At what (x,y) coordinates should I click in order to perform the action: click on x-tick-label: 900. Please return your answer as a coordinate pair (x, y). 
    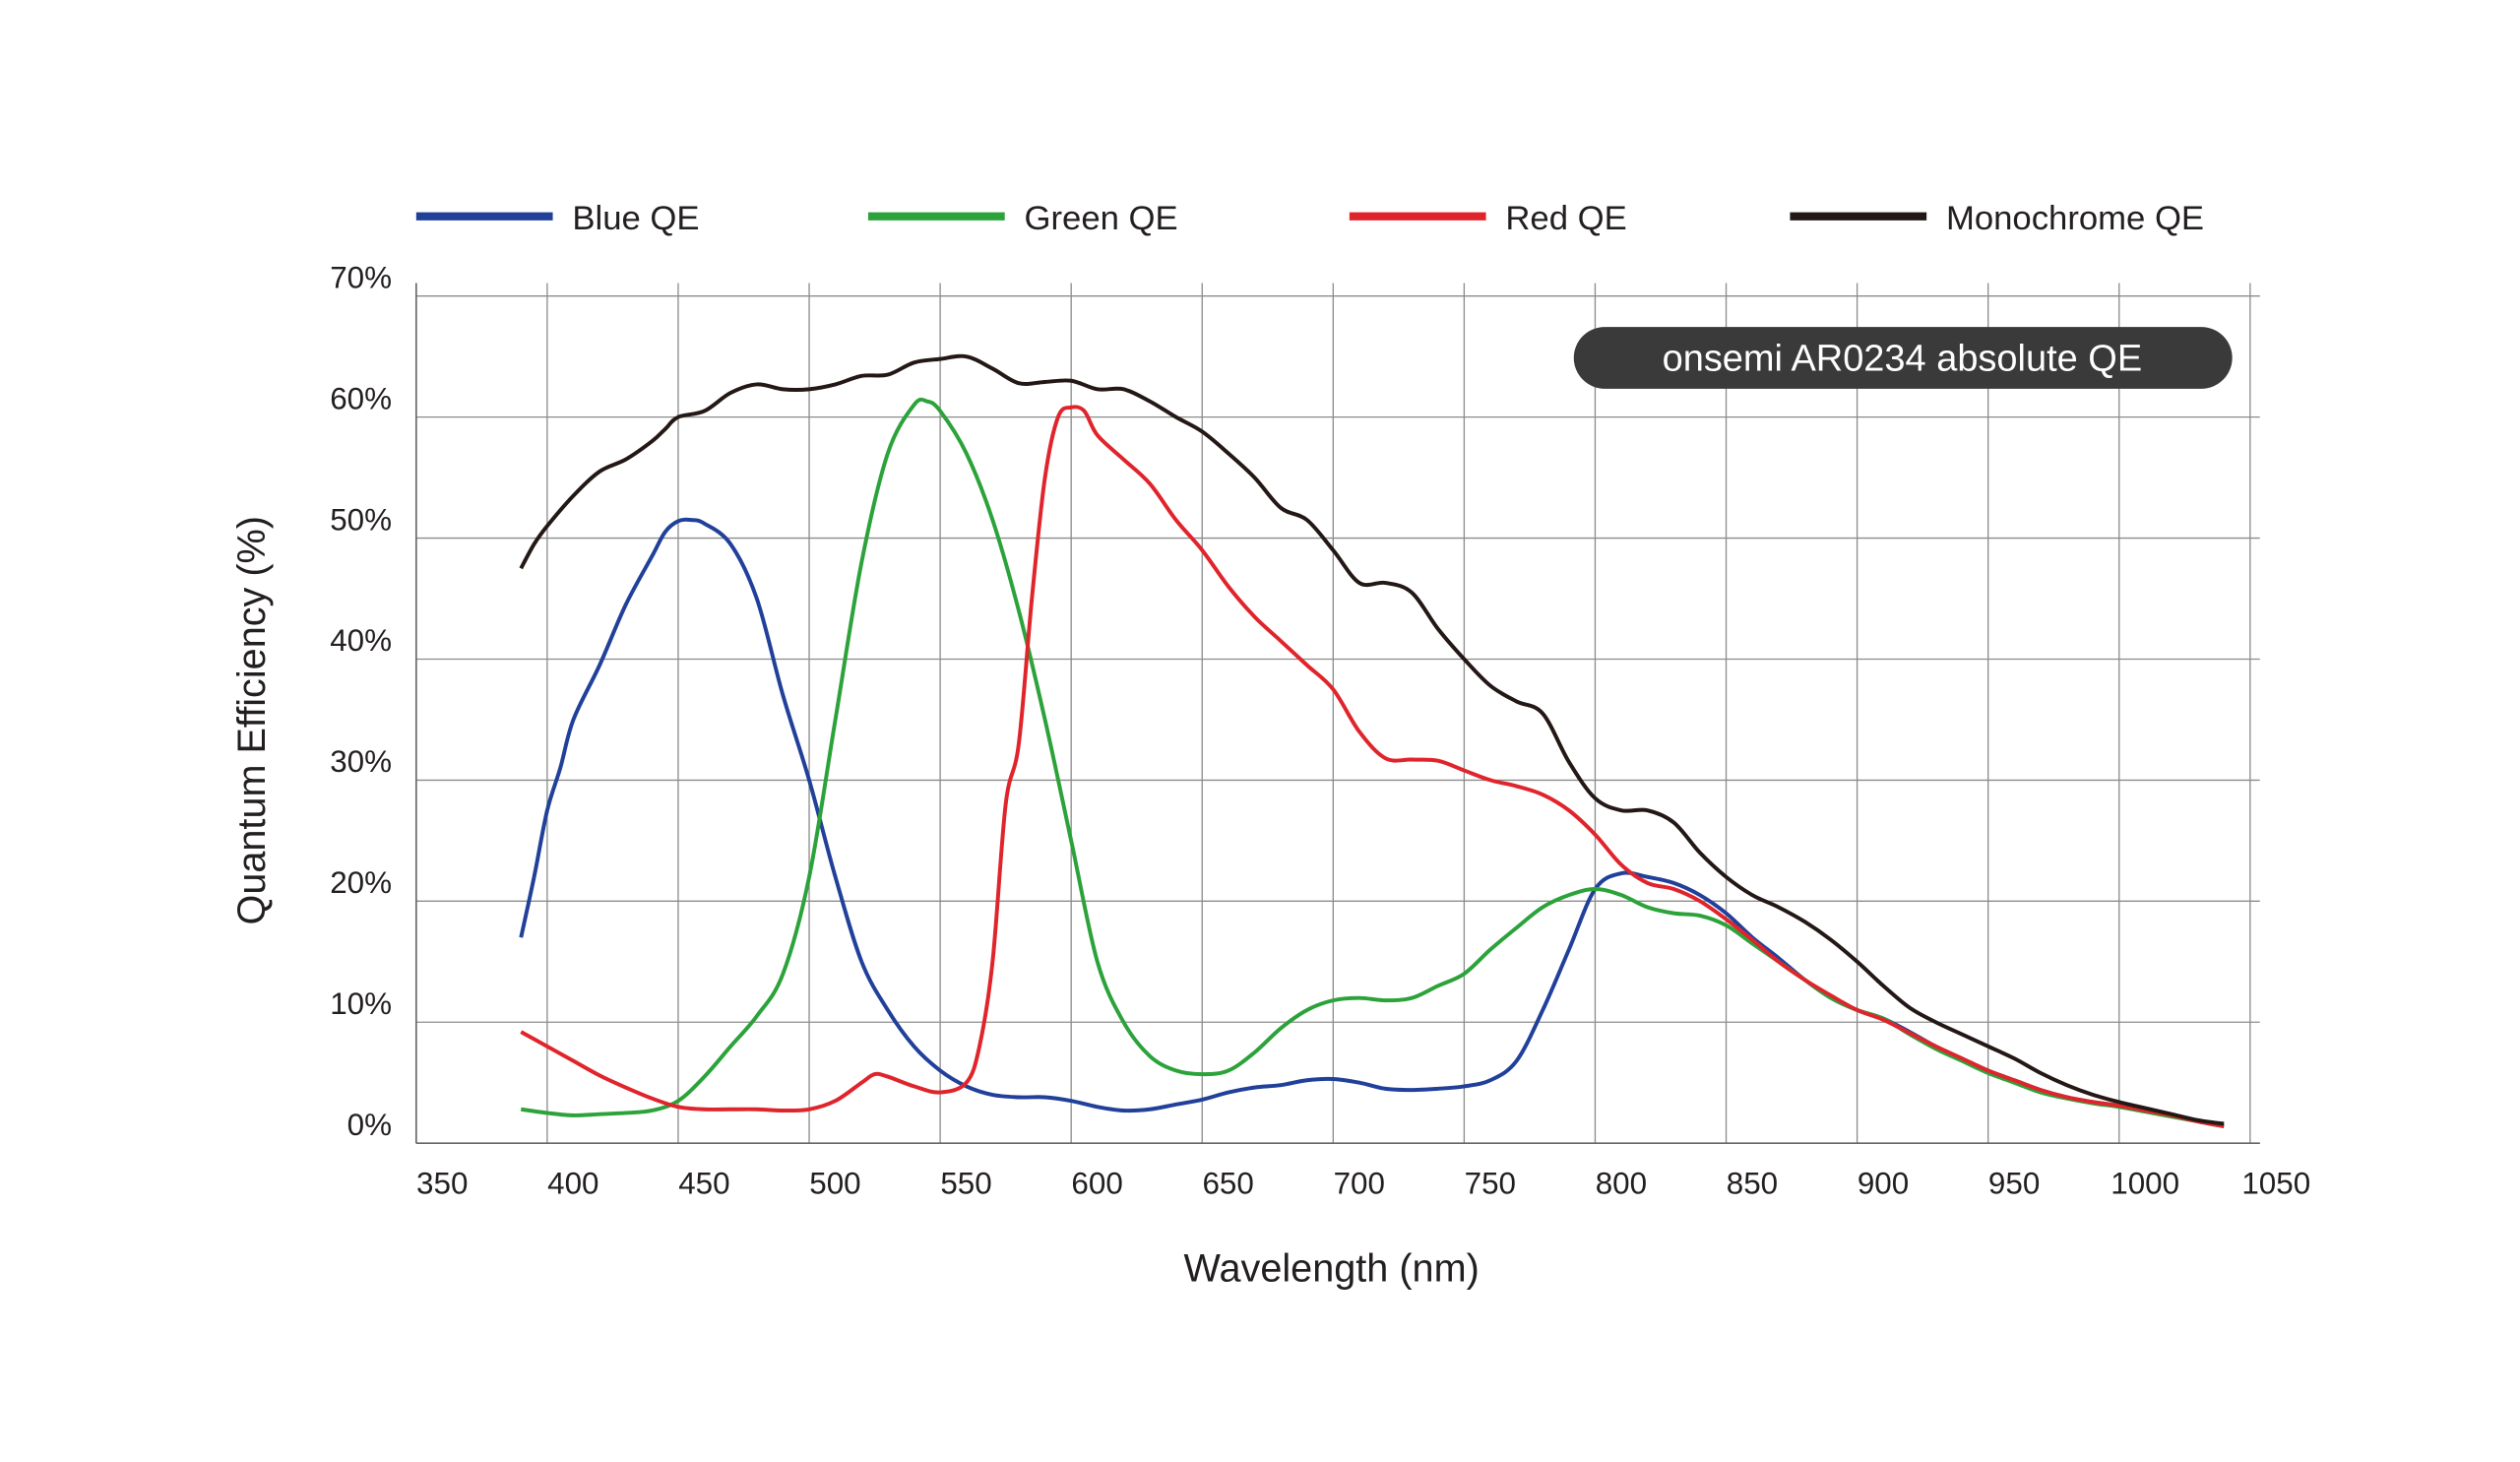
    Looking at the image, I should click on (1883, 1183).